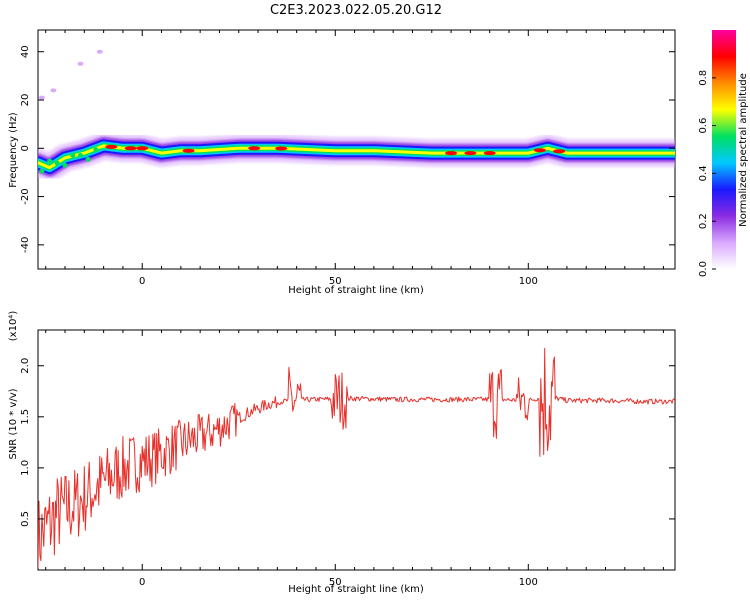  I want to click on spectrogram-y-axis-label: Frequency (Hz), so click(13, 150).